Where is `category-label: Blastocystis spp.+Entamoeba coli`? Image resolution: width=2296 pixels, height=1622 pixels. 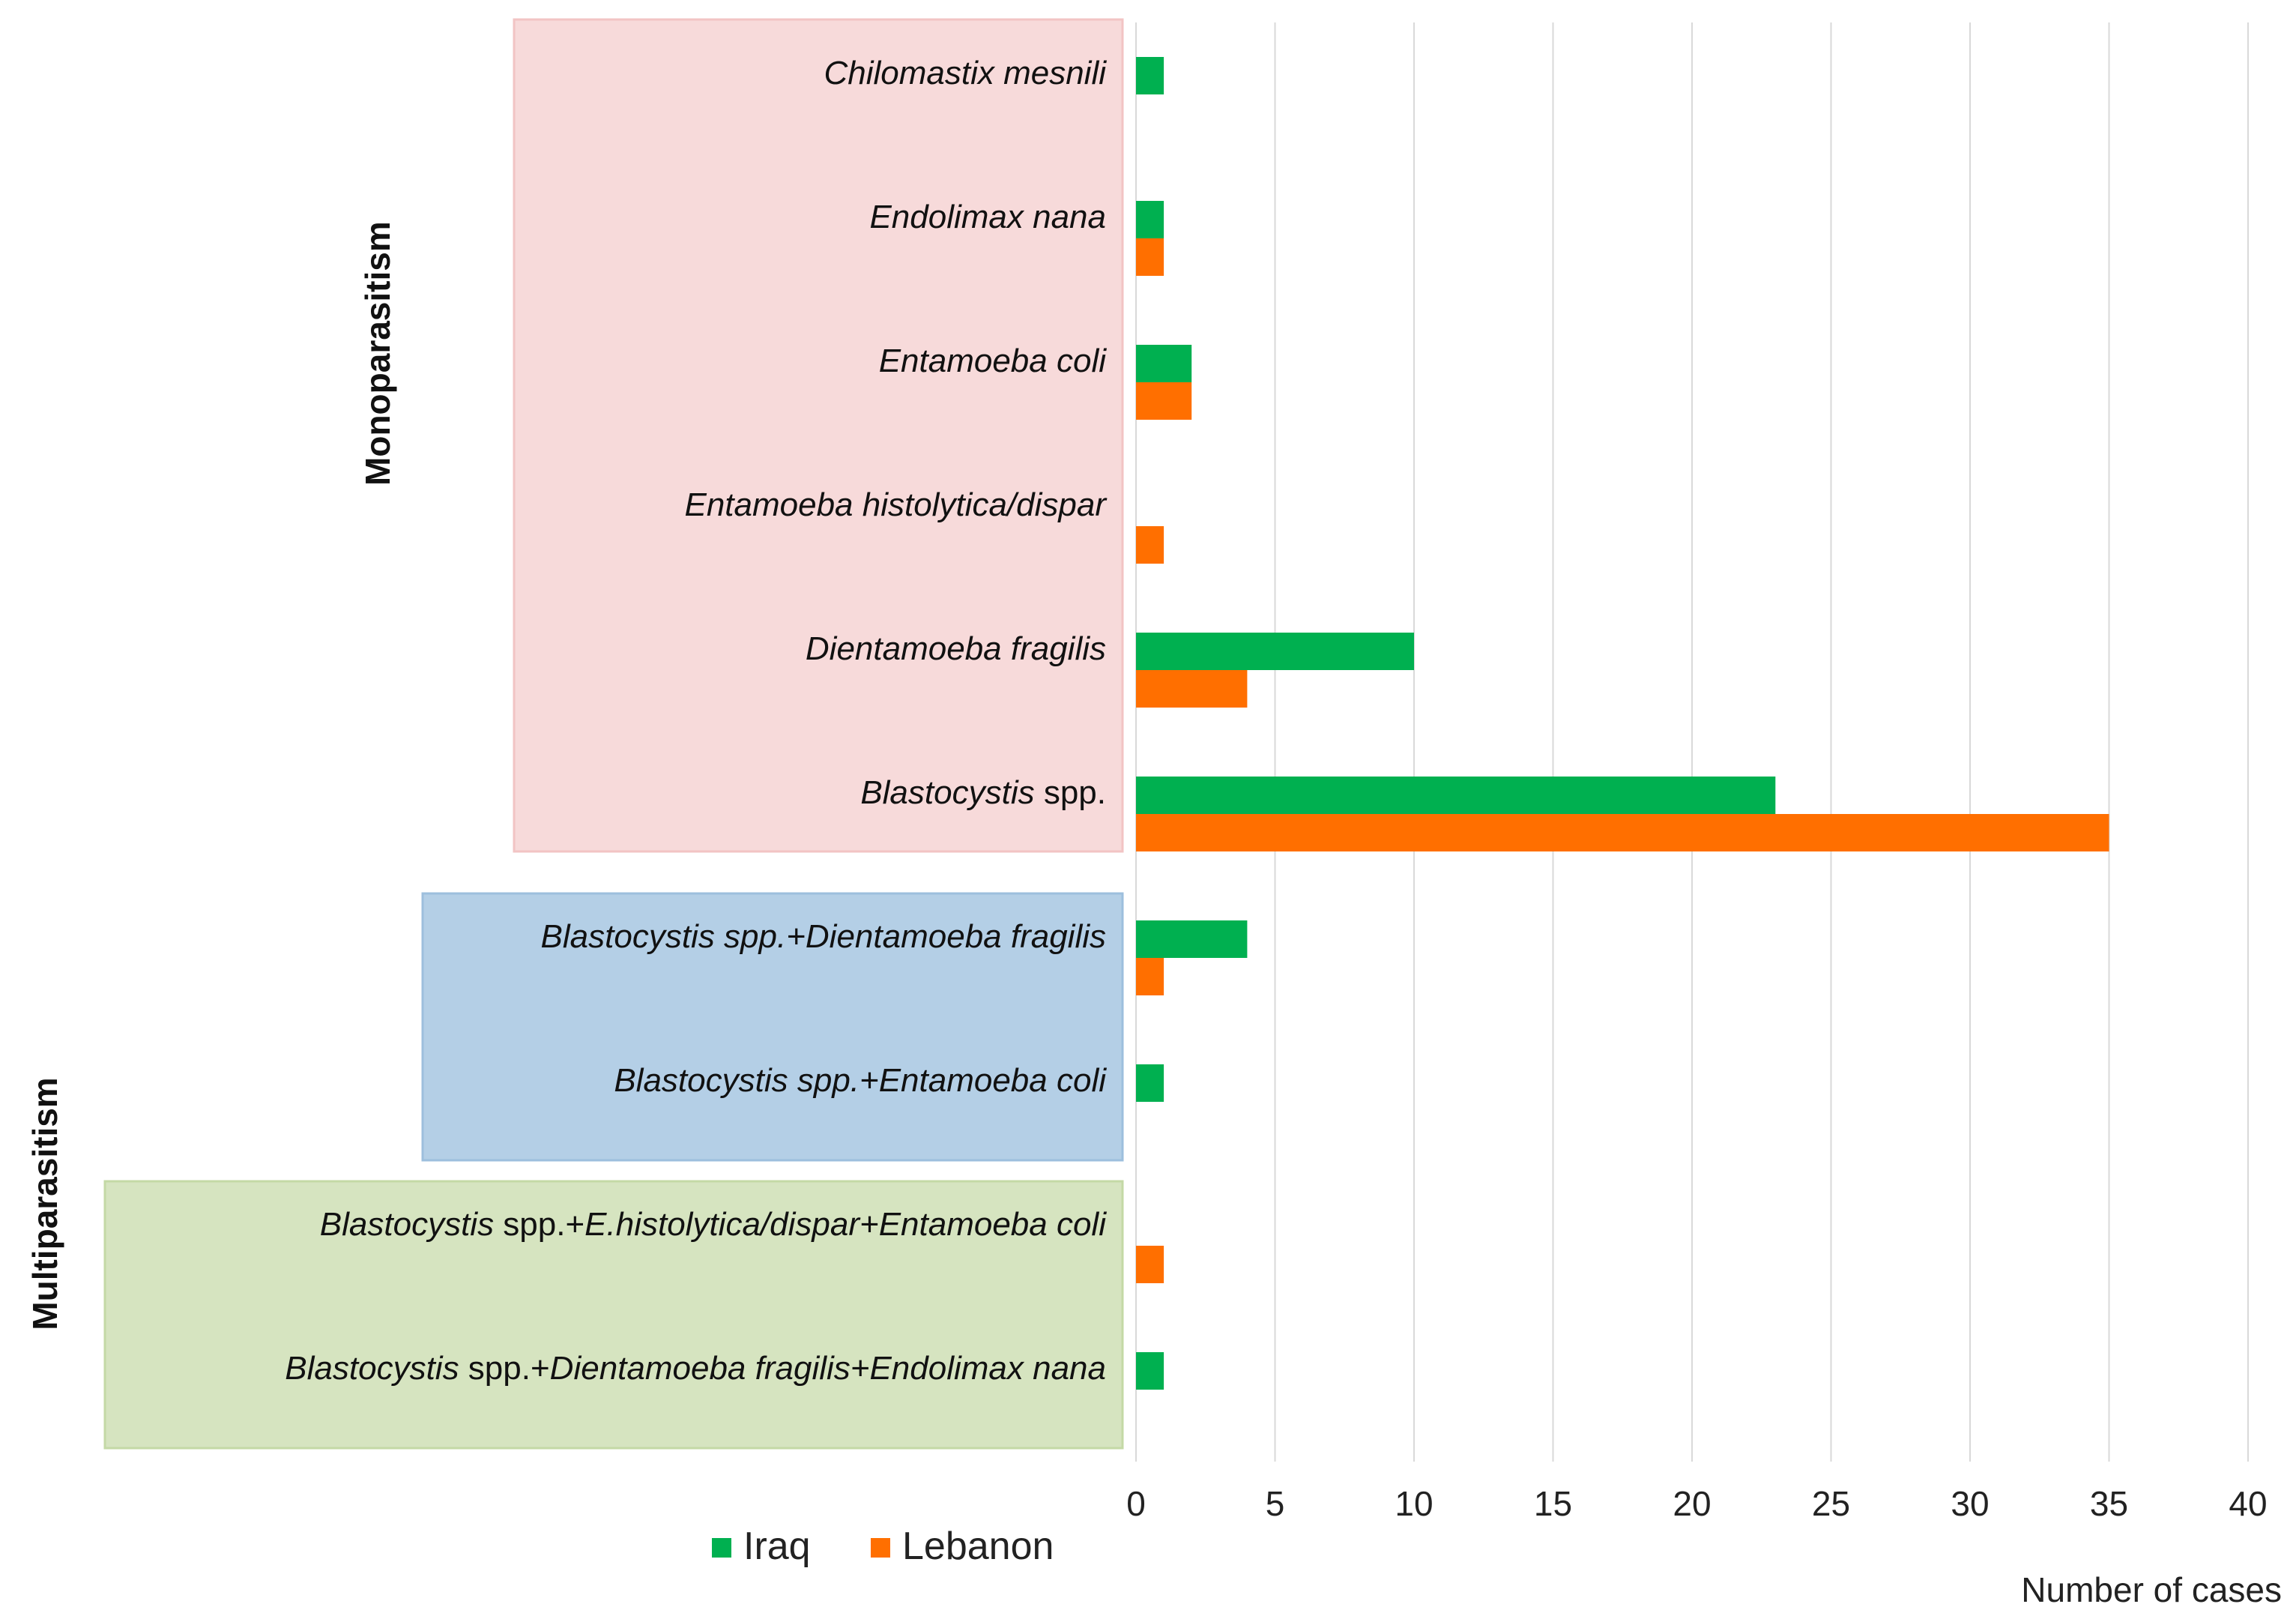 category-label: Blastocystis spp.+Entamoeba coli is located at coordinates (860, 1080).